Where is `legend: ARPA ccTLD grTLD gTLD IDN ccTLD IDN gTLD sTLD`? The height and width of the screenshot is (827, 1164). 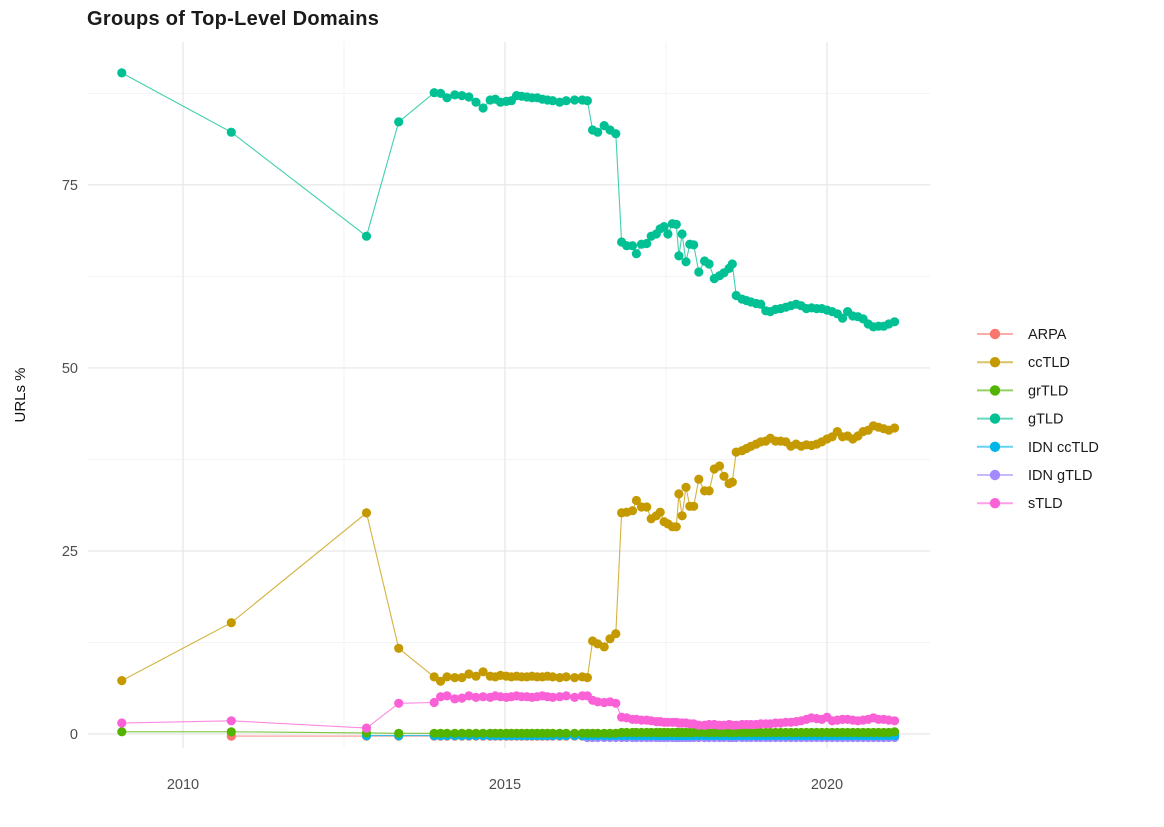
legend: ARPA ccTLD grTLD gTLD IDN ccTLD IDN gTLD sTLD is located at coordinates (1038, 419).